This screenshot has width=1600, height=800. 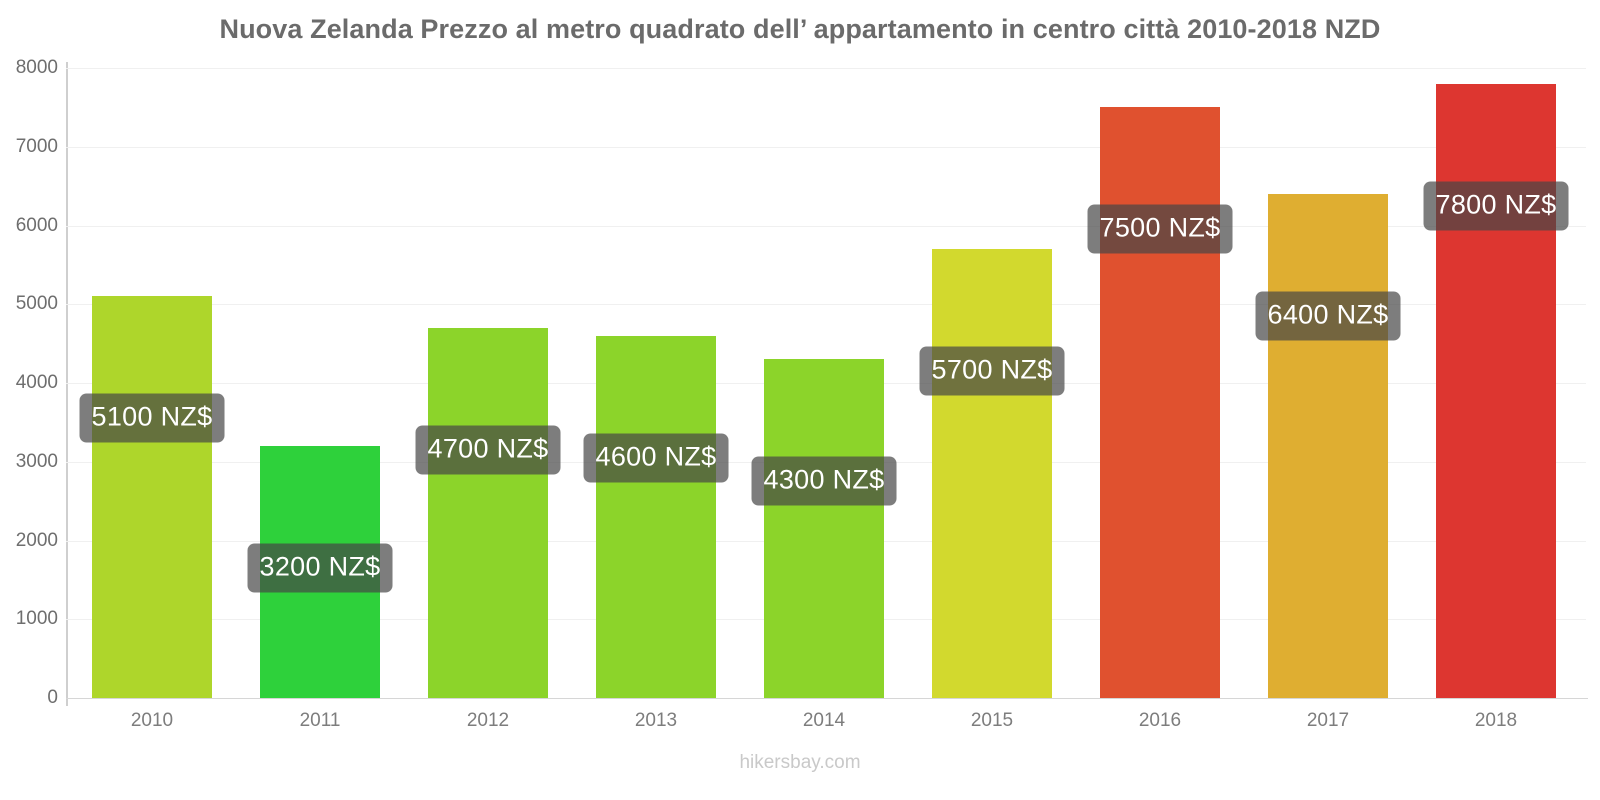 What do you see at coordinates (992, 371) in the screenshot?
I see `value-label-2015: 5700 NZ$` at bounding box center [992, 371].